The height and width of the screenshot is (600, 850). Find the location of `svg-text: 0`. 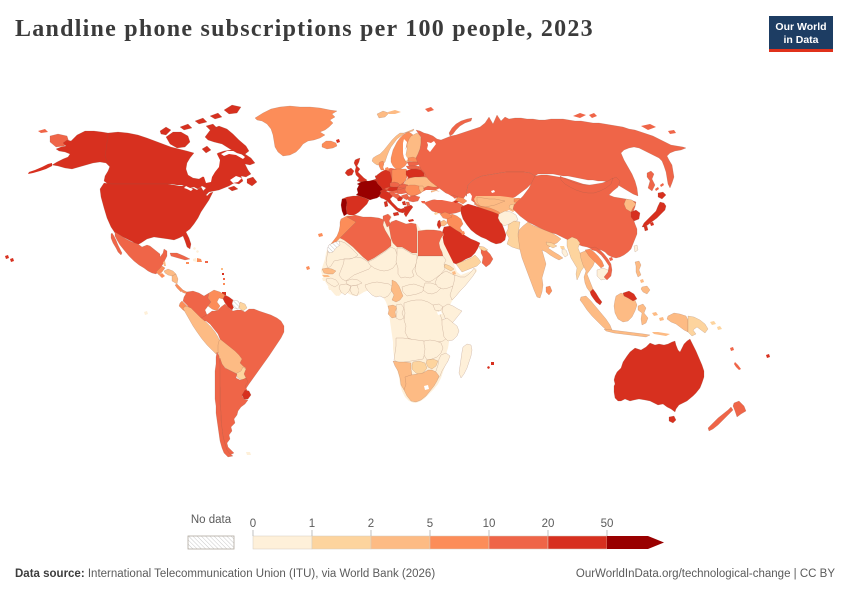

svg-text: 0 is located at coordinates (253, 524).